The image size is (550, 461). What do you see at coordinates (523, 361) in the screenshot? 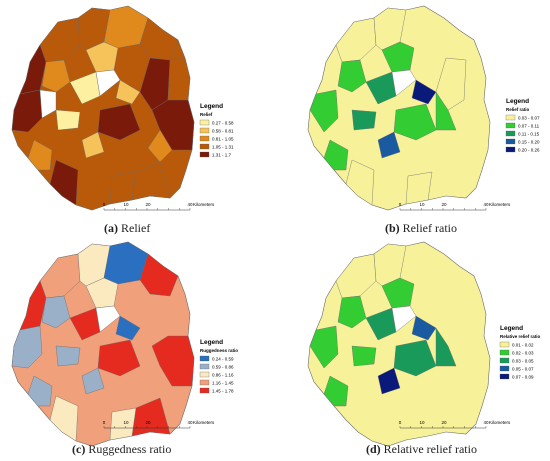
I see `legend-label: 0.03 - 0.05` at bounding box center [523, 361].